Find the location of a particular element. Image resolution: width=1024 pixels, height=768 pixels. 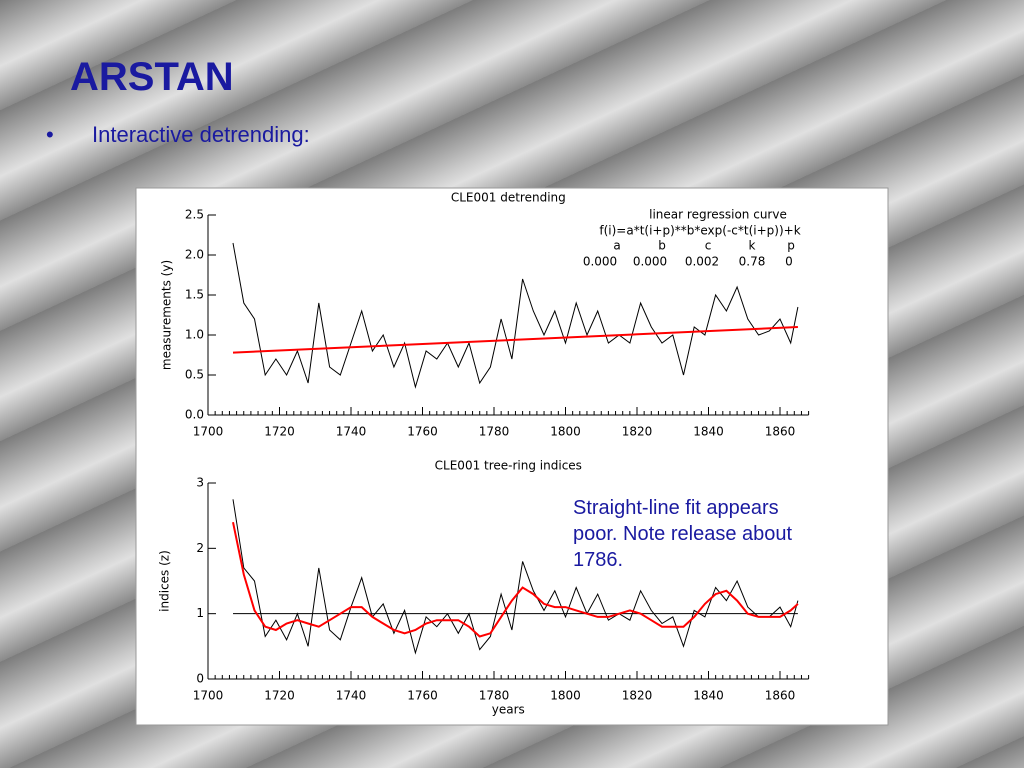

y-axis-label: measurements (y) is located at coordinates (167, 315).